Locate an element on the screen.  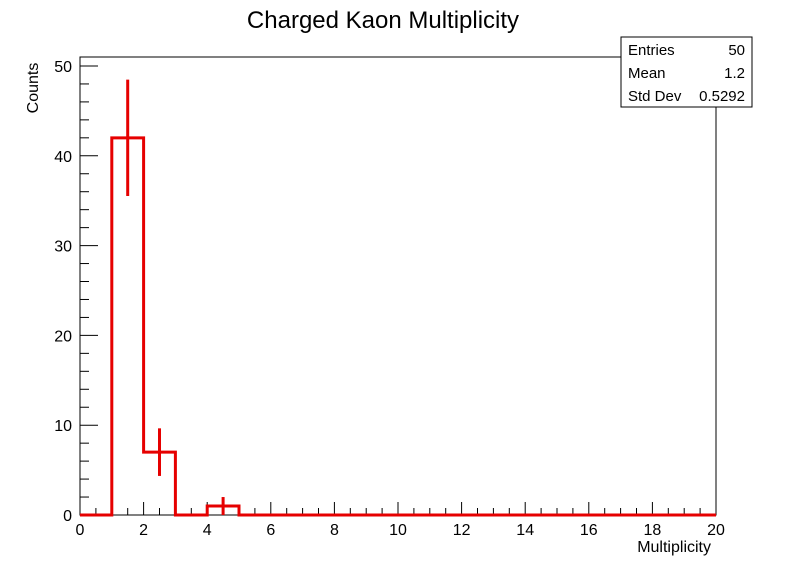
stats-entries-value: 50 is located at coordinates (736, 50).